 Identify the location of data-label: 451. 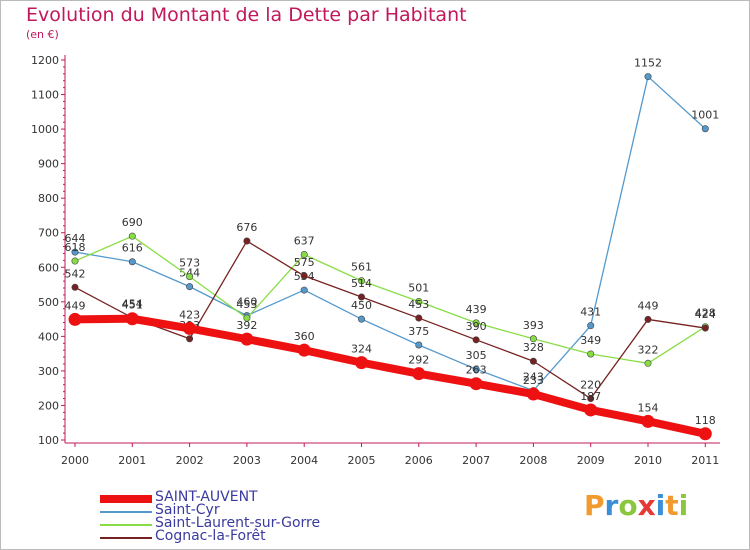
(132, 305).